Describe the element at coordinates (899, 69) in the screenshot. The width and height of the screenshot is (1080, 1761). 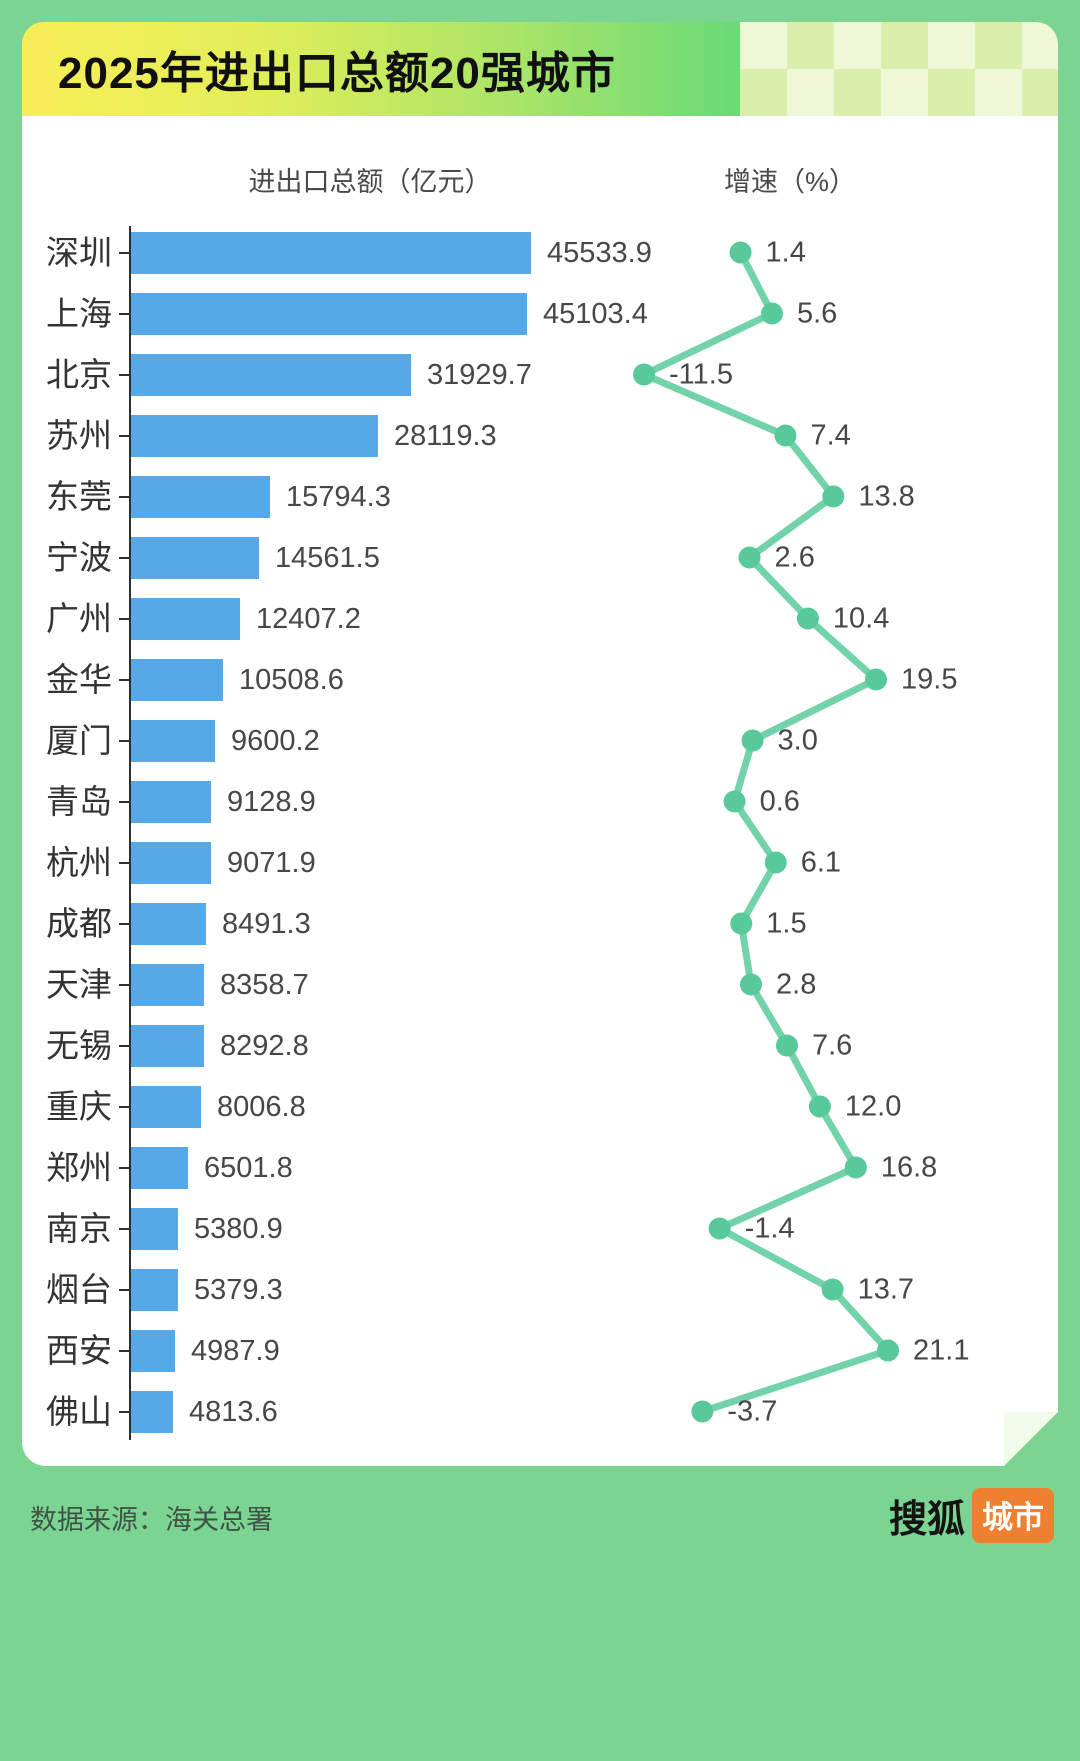
I see `checkerboard-decoration` at that location.